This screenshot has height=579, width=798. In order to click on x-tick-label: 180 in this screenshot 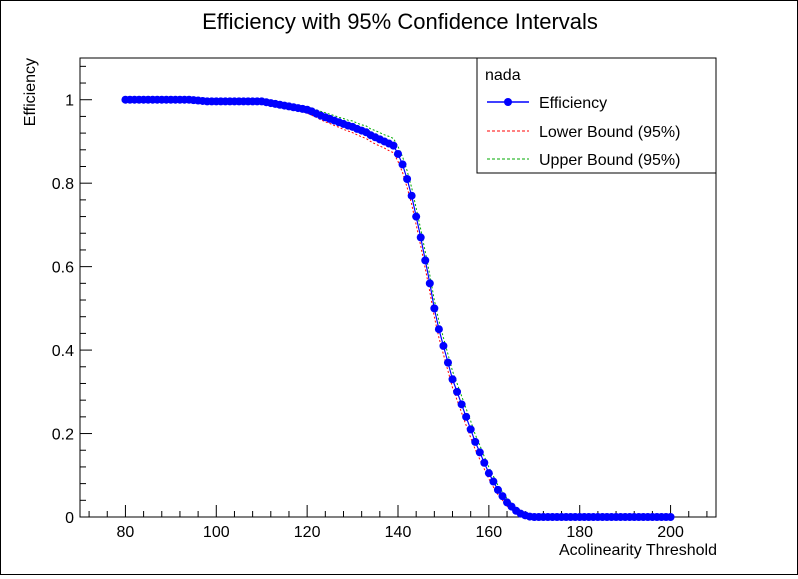, I will do `click(579, 532)`.